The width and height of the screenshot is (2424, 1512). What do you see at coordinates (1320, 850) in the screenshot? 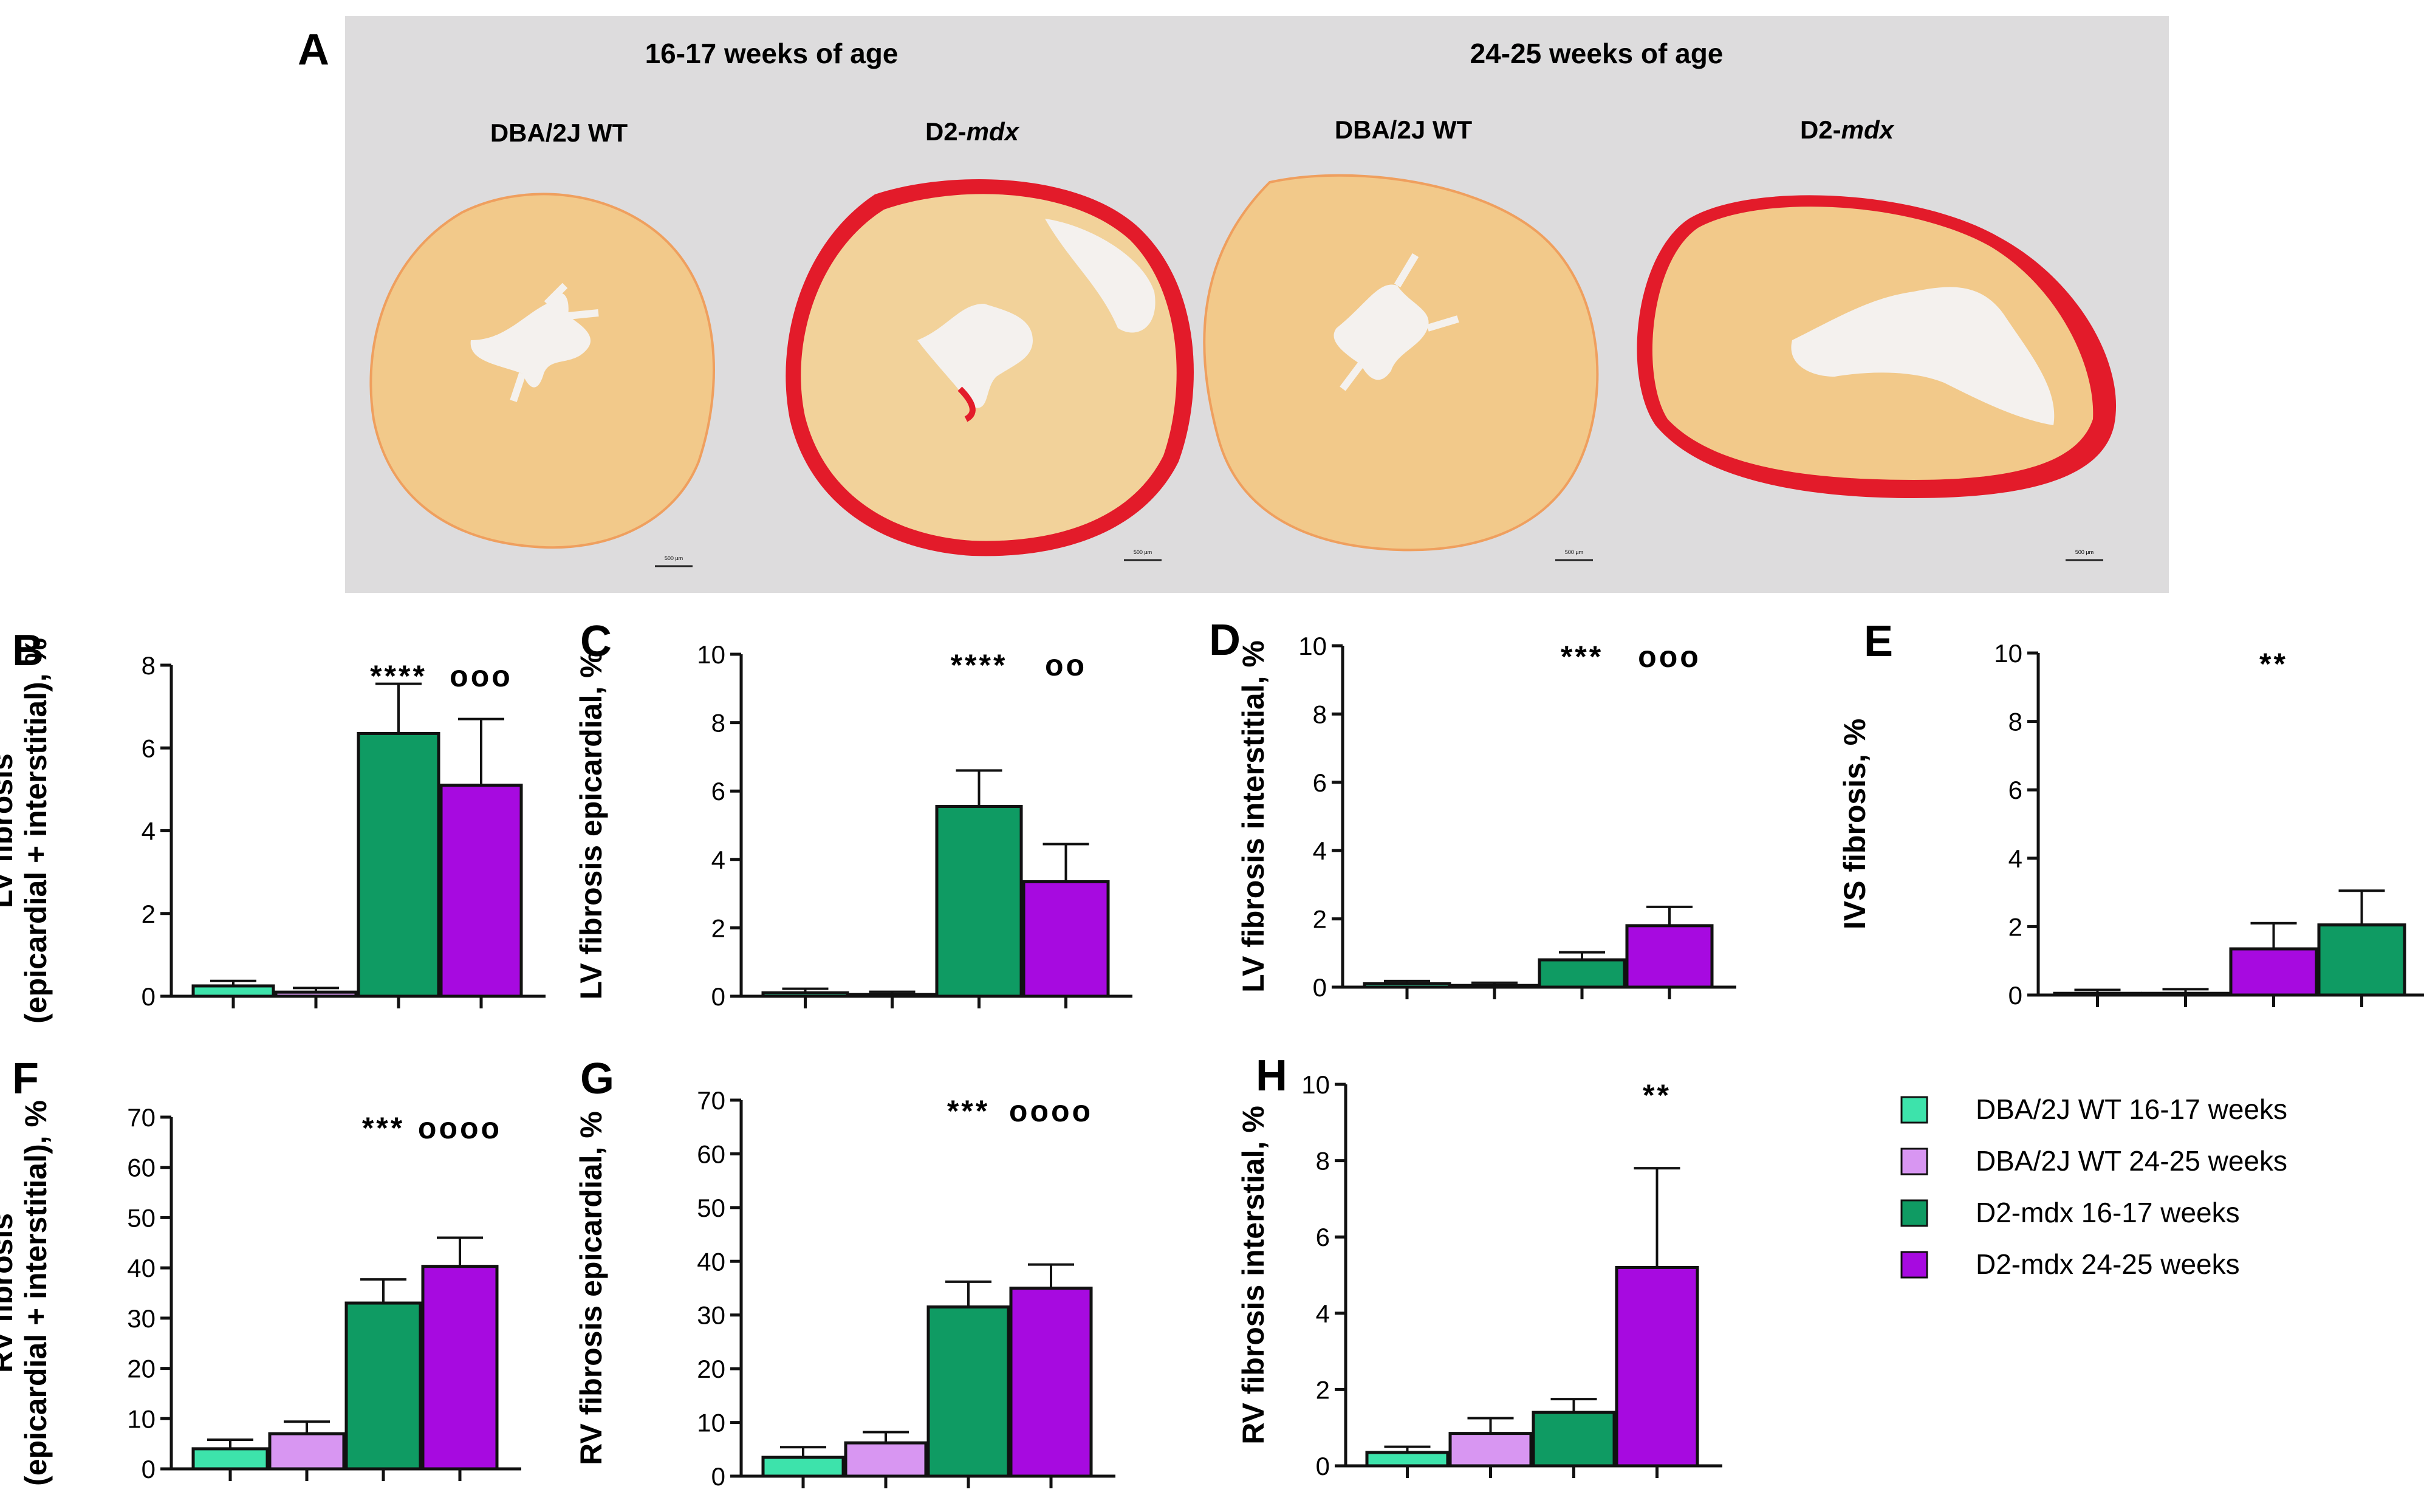
I see `y-tick-label-d-2: 4` at bounding box center [1320, 850].